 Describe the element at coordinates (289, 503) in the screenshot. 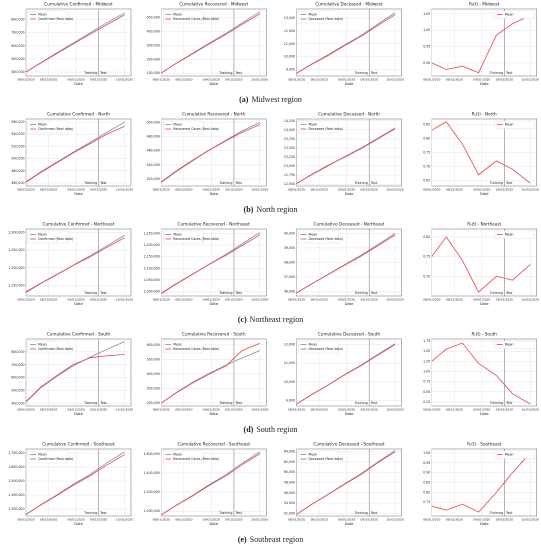

I see `y-tick-label: 54,000` at that location.